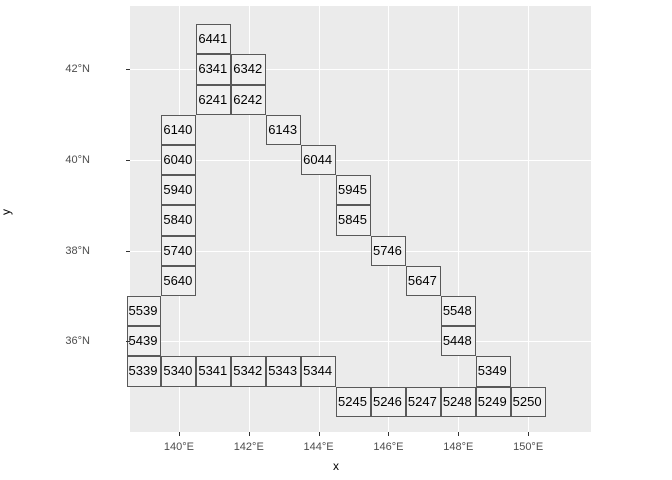 The height and width of the screenshot is (480, 672). What do you see at coordinates (214, 99) in the screenshot?
I see `mesh-cell: 6241` at bounding box center [214, 99].